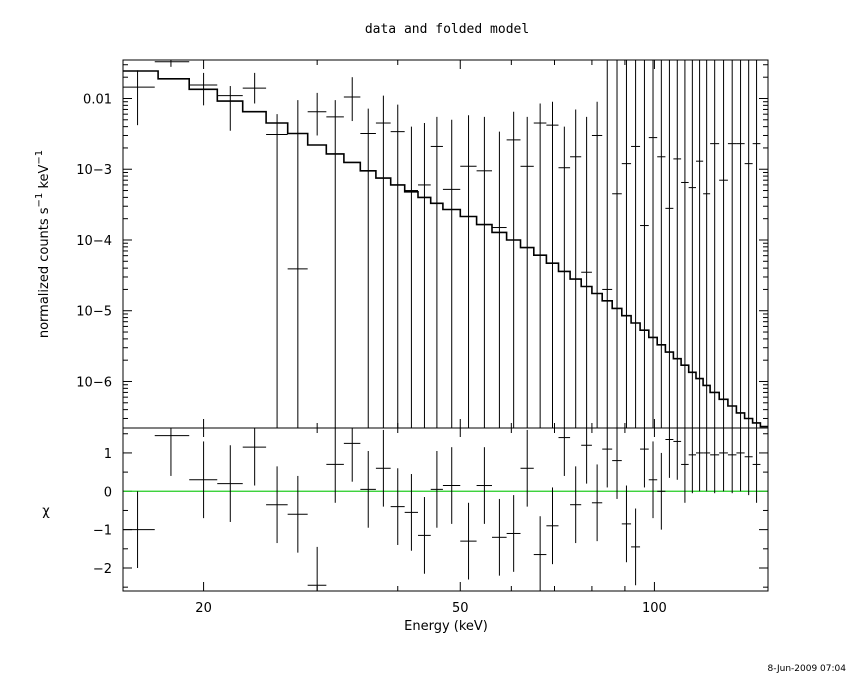 The image size is (850, 680). What do you see at coordinates (94, 170) in the screenshot?
I see `y-tick-label: 10−3` at bounding box center [94, 170].